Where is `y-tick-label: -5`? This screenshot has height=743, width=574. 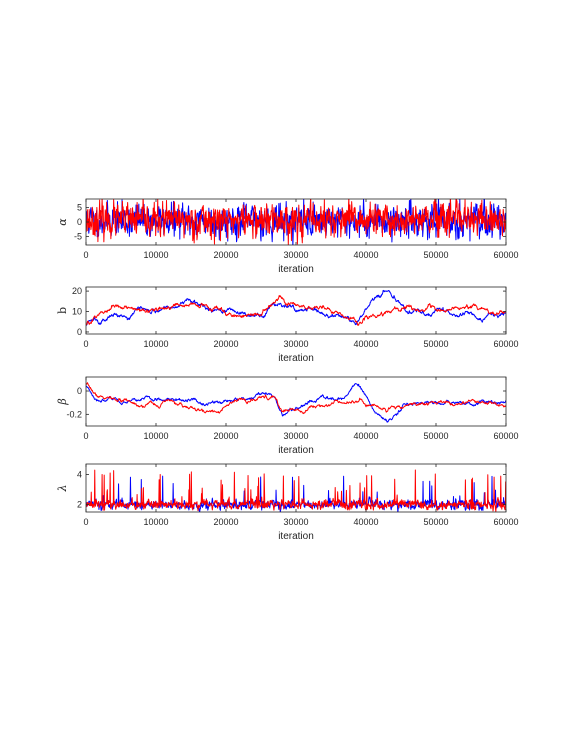 y-tick-label: -5 is located at coordinates (78, 236).